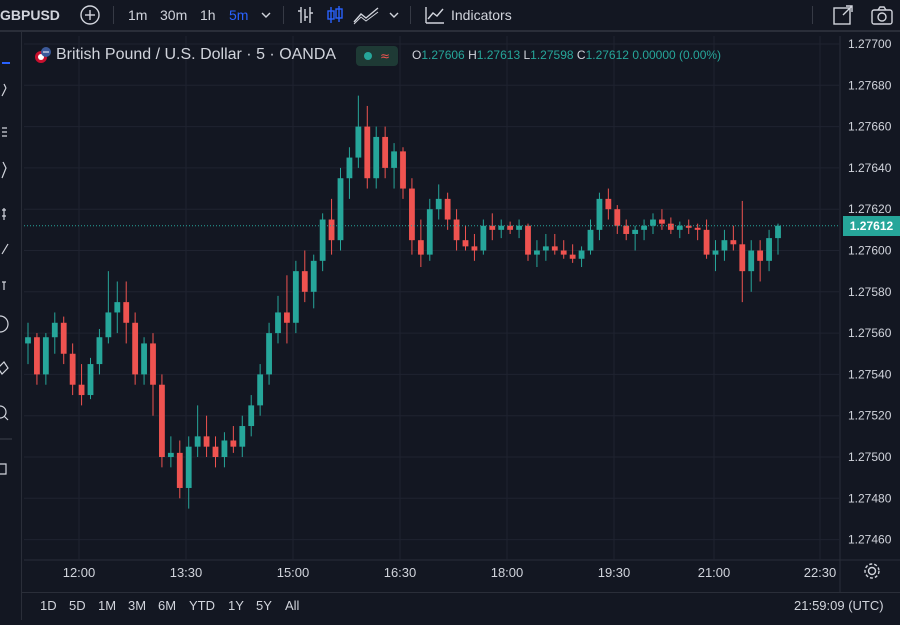 The width and height of the screenshot is (900, 625). What do you see at coordinates (4, 214) in the screenshot?
I see `measure-icon` at bounding box center [4, 214].